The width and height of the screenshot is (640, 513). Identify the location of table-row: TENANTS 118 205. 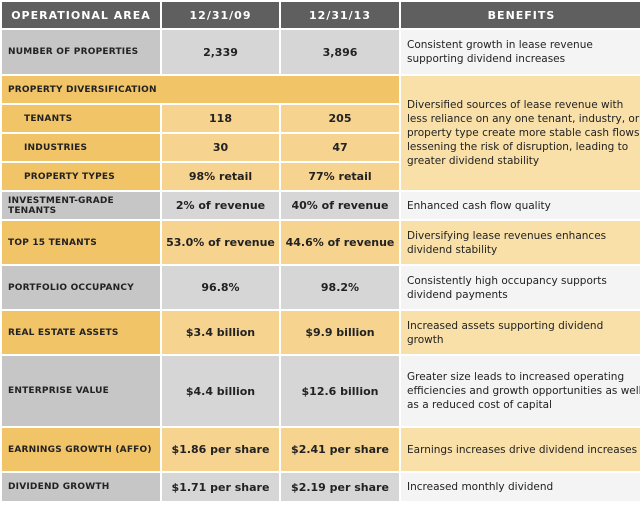
(321, 118).